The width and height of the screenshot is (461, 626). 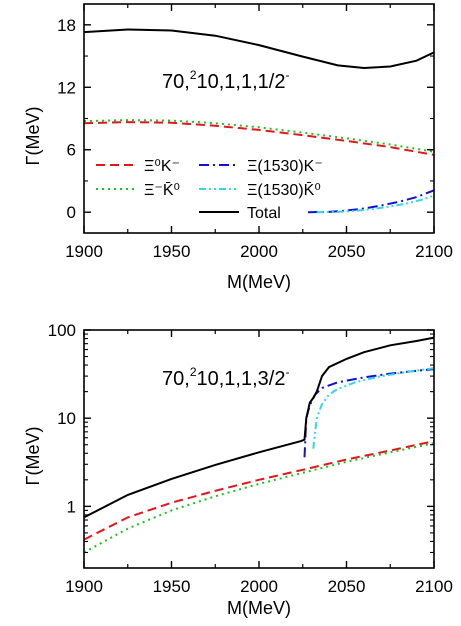 I want to click on top-ytick-label: 12, so click(x=66, y=87).